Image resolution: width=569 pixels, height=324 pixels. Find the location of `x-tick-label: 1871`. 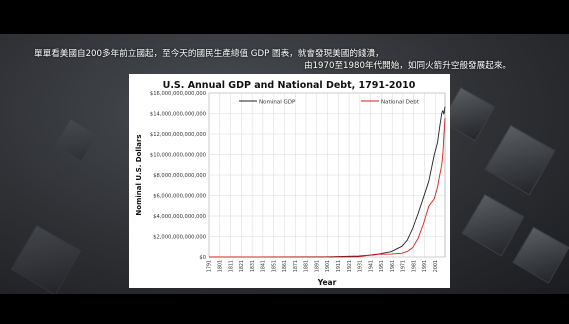

x-tick-label: 1871 is located at coordinates (296, 266).